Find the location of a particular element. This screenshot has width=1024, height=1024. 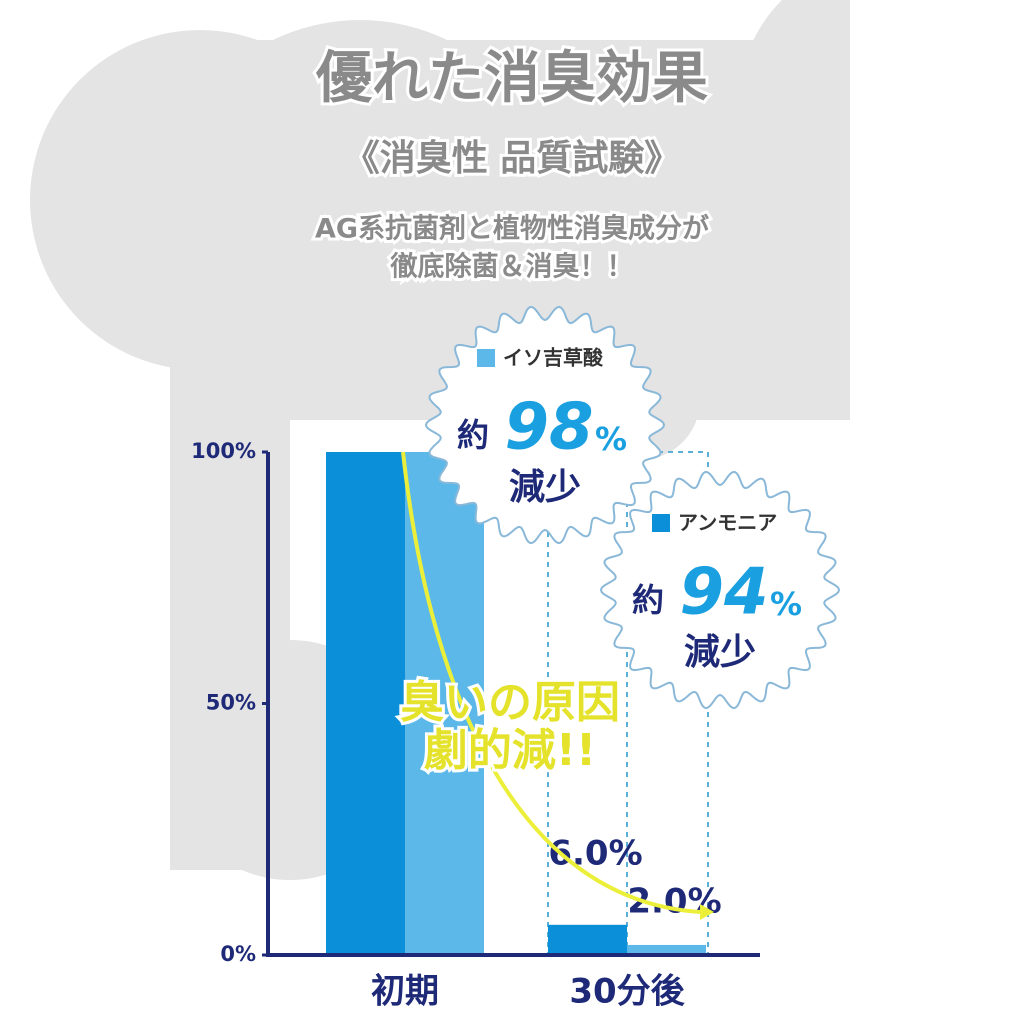

chart-subtitle: 《消臭性 品質試験》 is located at coordinates (512, 158).